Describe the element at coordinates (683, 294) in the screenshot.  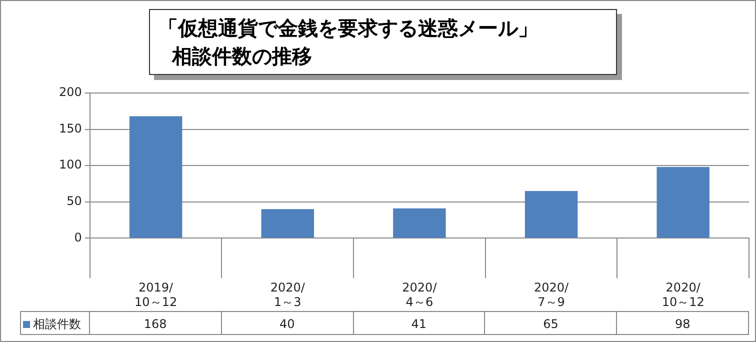
I see `x-tick-label: 2020/10～12` at that location.